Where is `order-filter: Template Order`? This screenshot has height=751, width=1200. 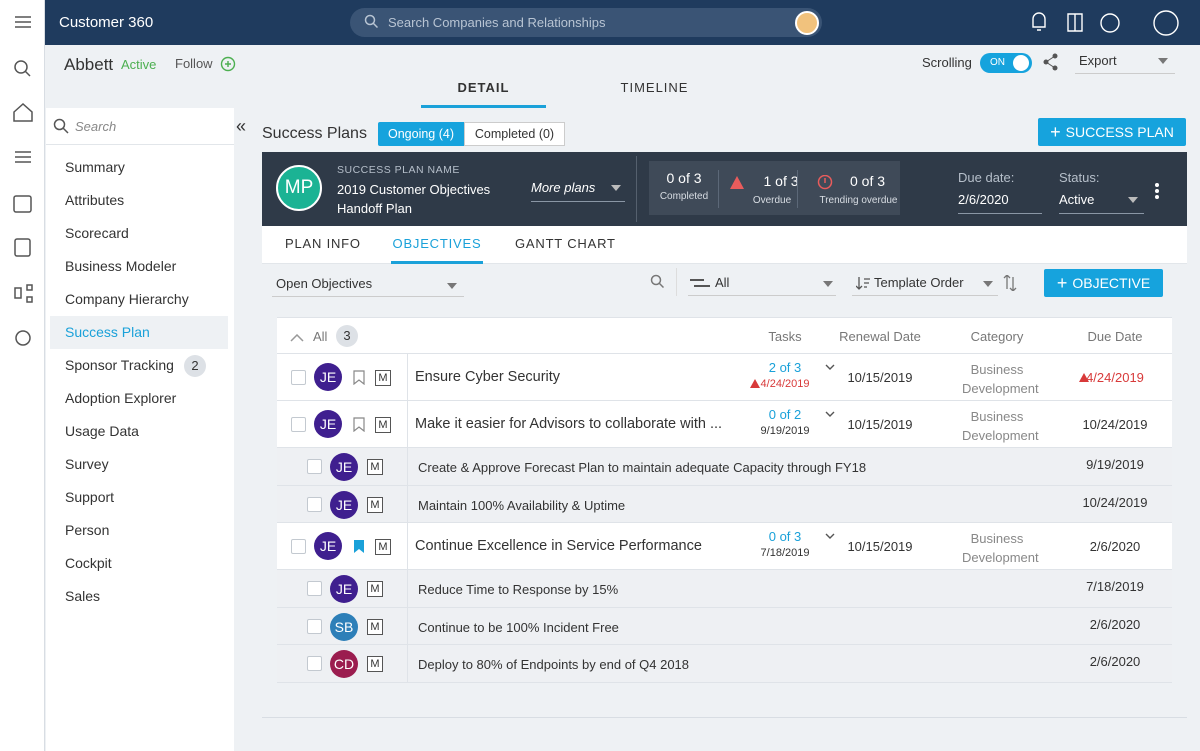
order-filter: Template Order is located at coordinates (925, 283).